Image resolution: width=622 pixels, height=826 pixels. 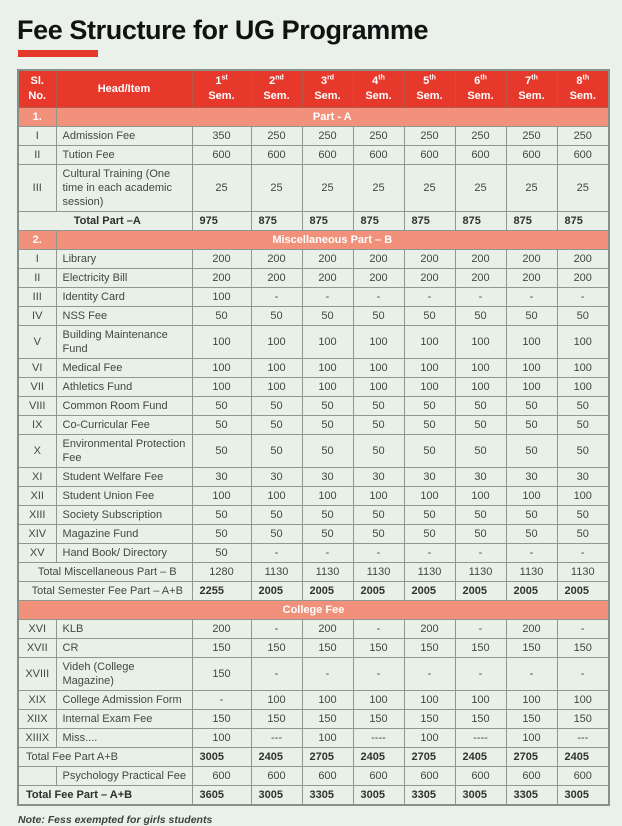 I want to click on table-row: XIV Magazine Fund 50 50 50 50 50 50 50 50, so click(x=313, y=534).